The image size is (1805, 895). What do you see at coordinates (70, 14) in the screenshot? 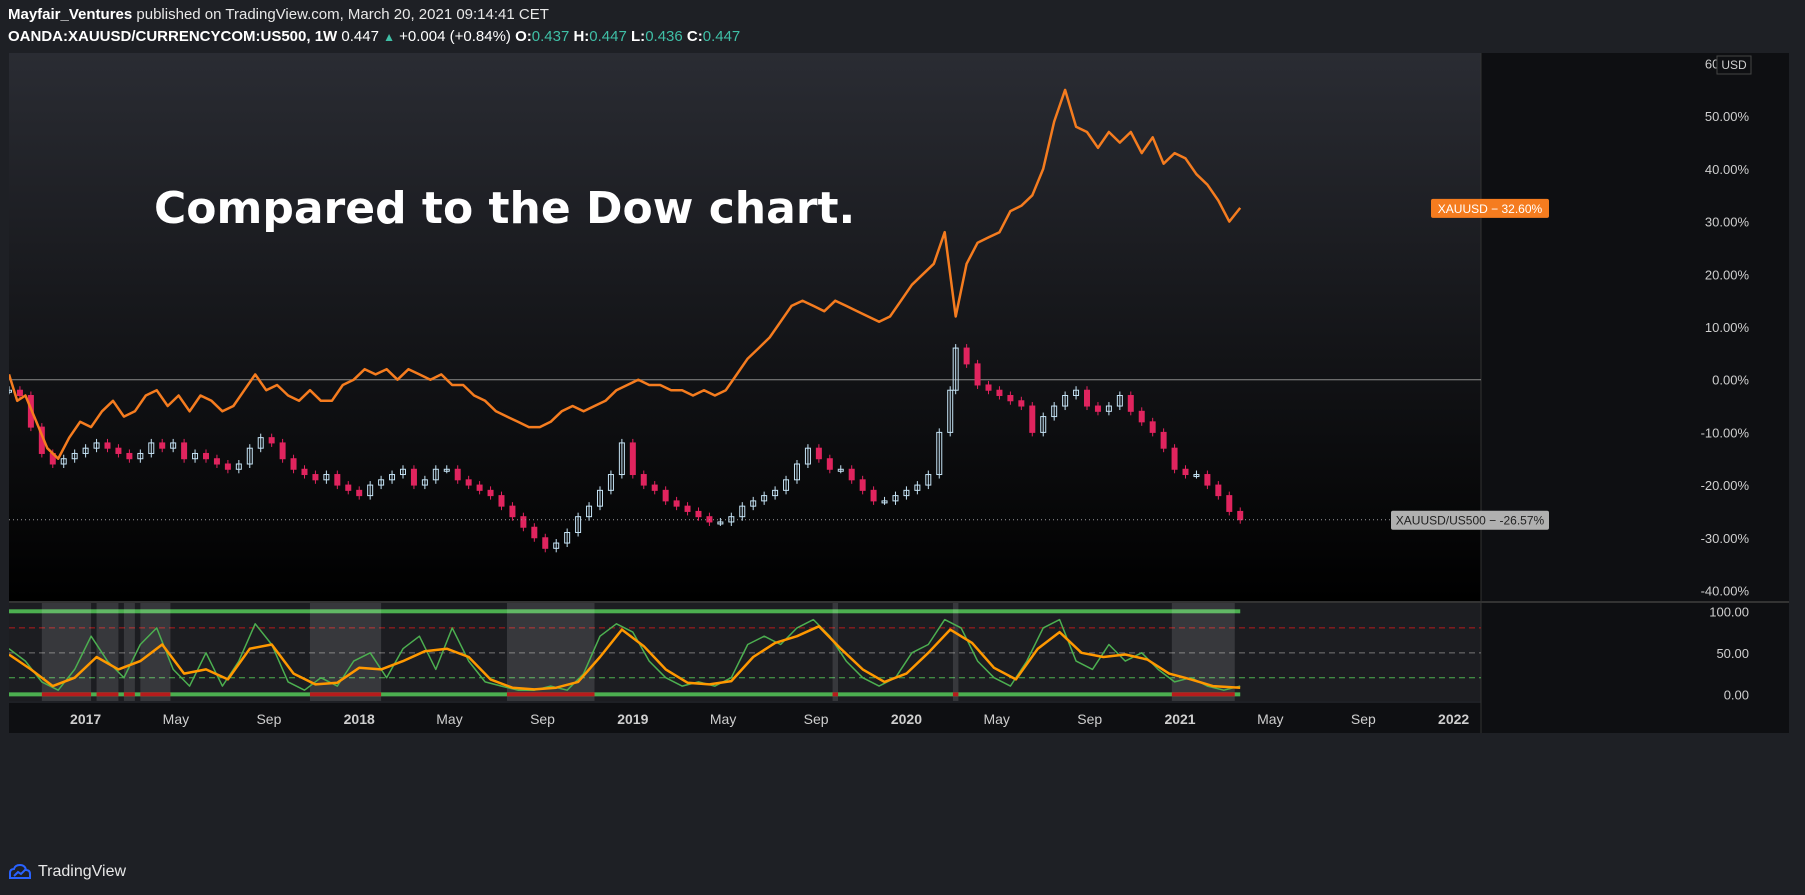
I see `author-name: Mayfair_Ventures` at bounding box center [70, 14].